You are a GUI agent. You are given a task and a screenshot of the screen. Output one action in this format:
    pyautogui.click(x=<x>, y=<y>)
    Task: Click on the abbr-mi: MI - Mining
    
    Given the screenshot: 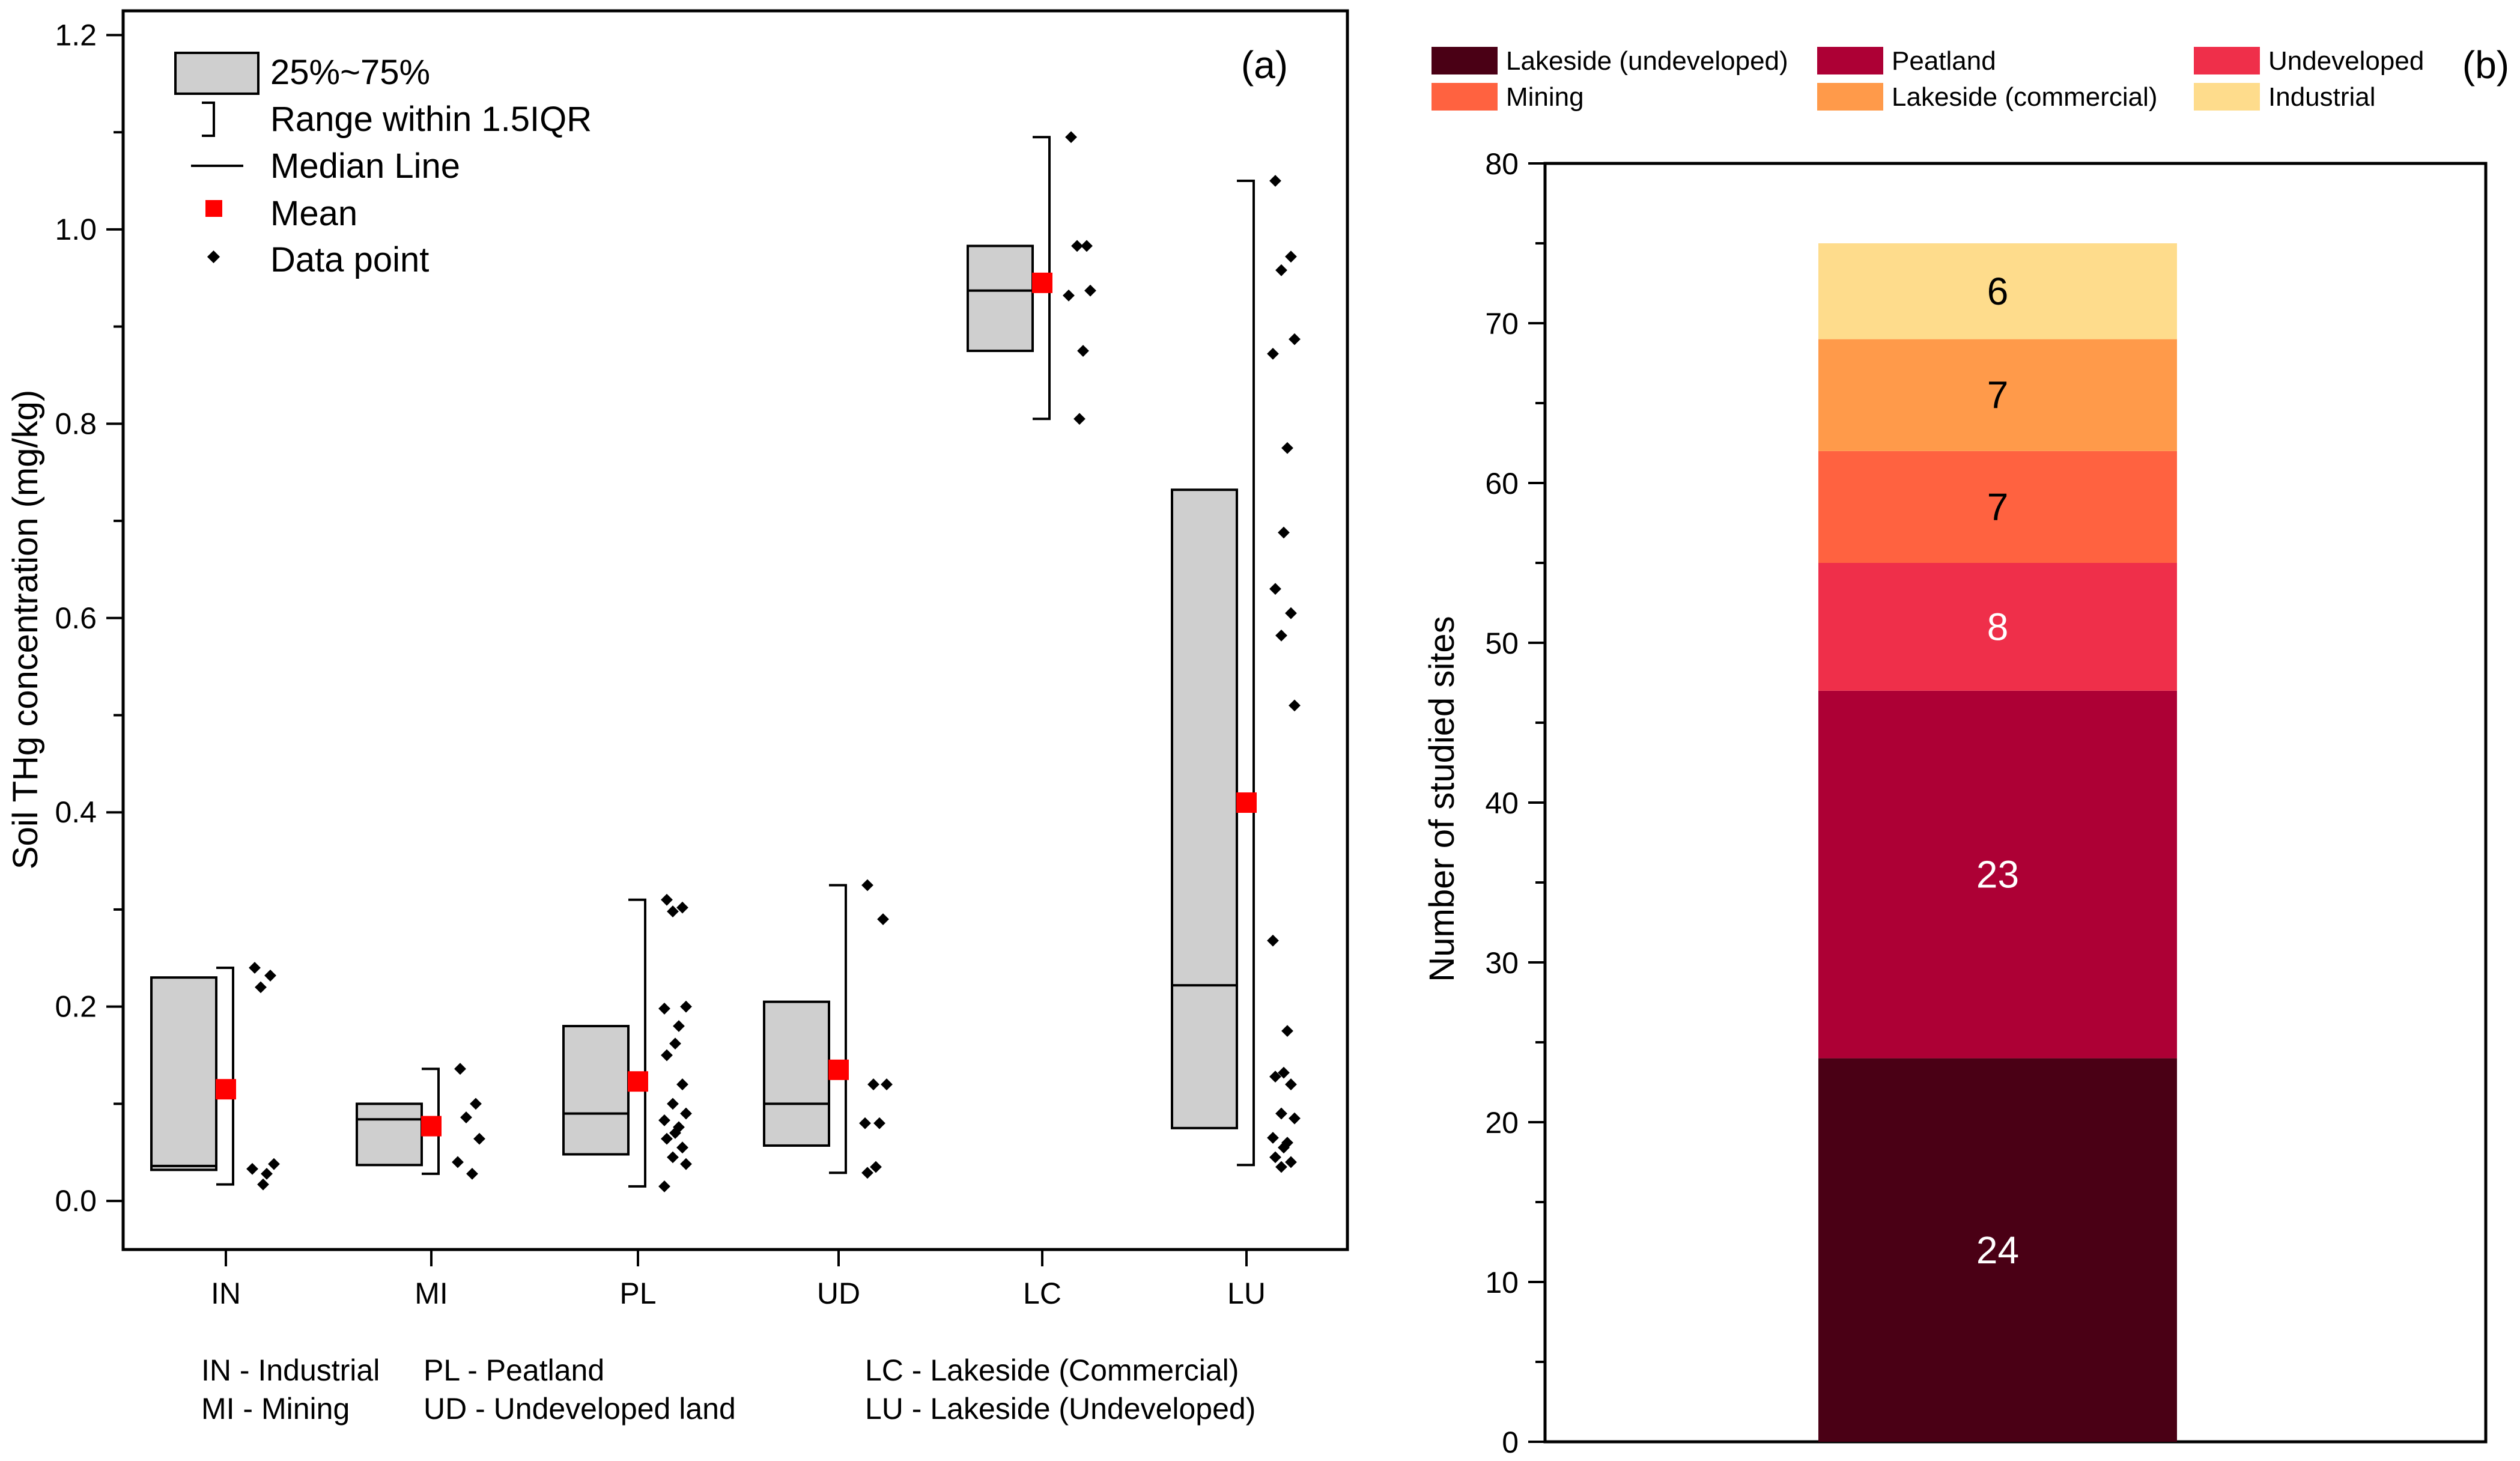 What is the action you would take?
    pyautogui.click(x=275, y=1409)
    